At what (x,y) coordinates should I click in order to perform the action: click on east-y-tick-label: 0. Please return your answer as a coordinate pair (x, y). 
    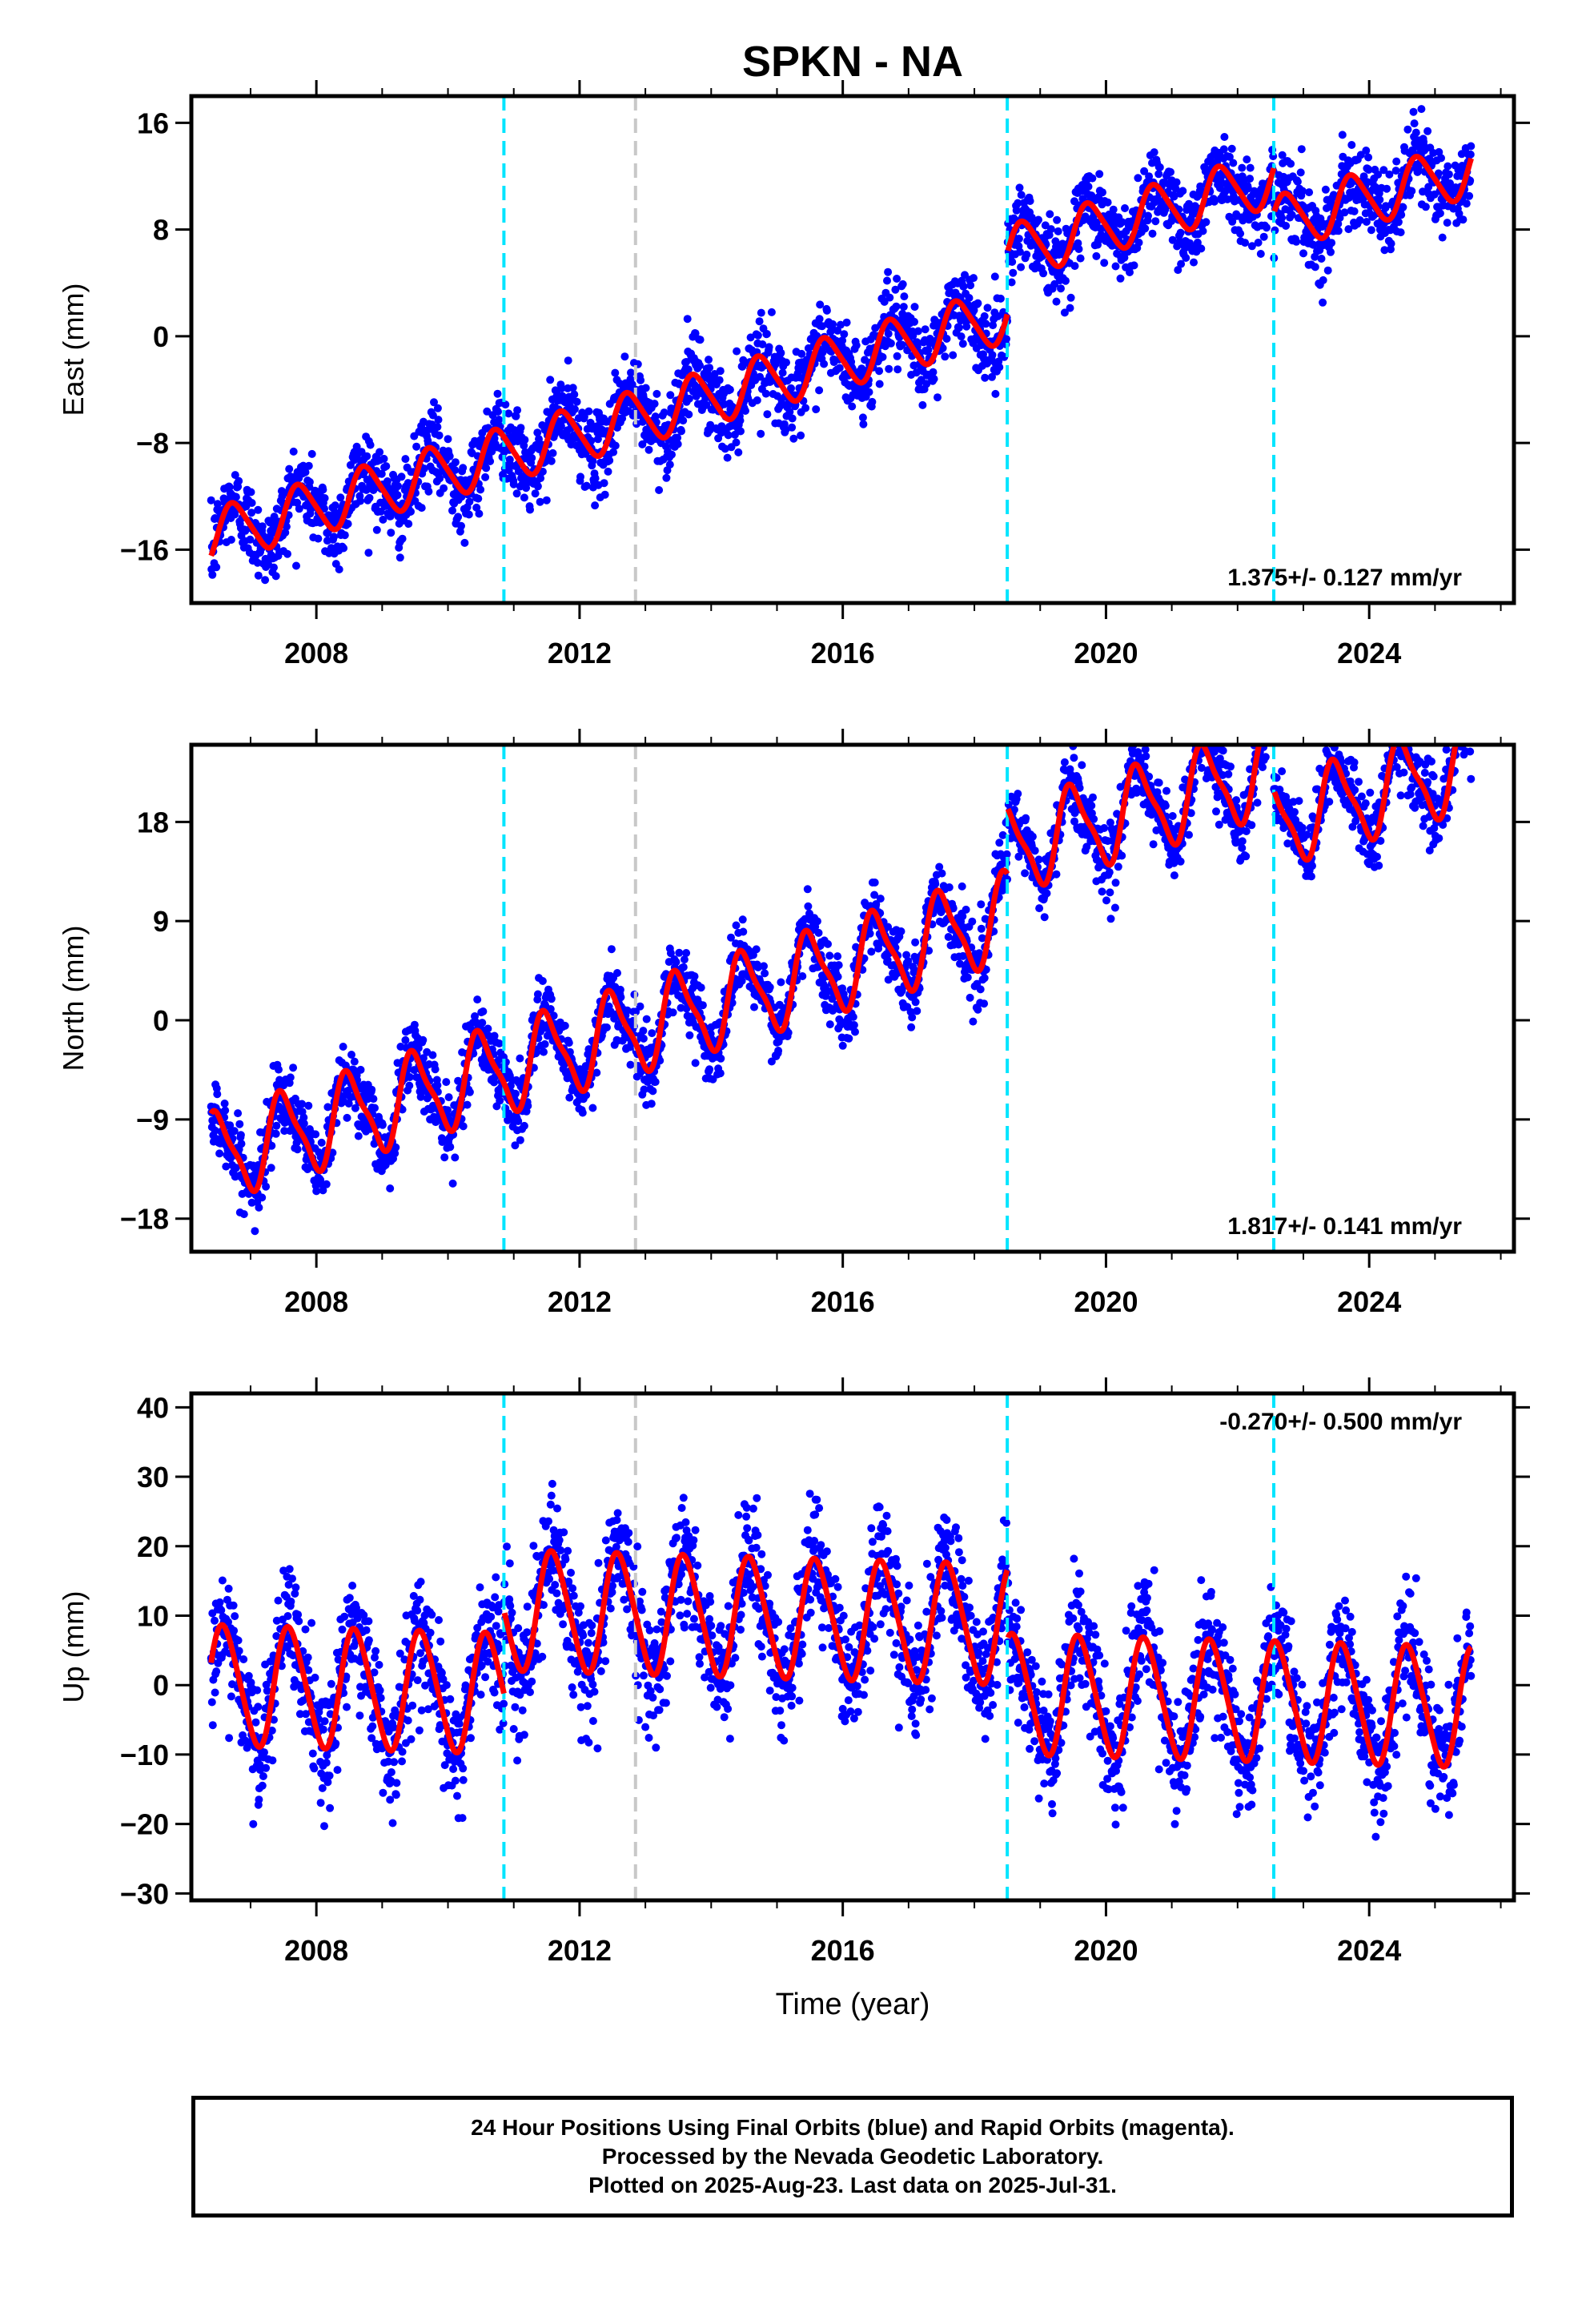
    Looking at the image, I should click on (161, 336).